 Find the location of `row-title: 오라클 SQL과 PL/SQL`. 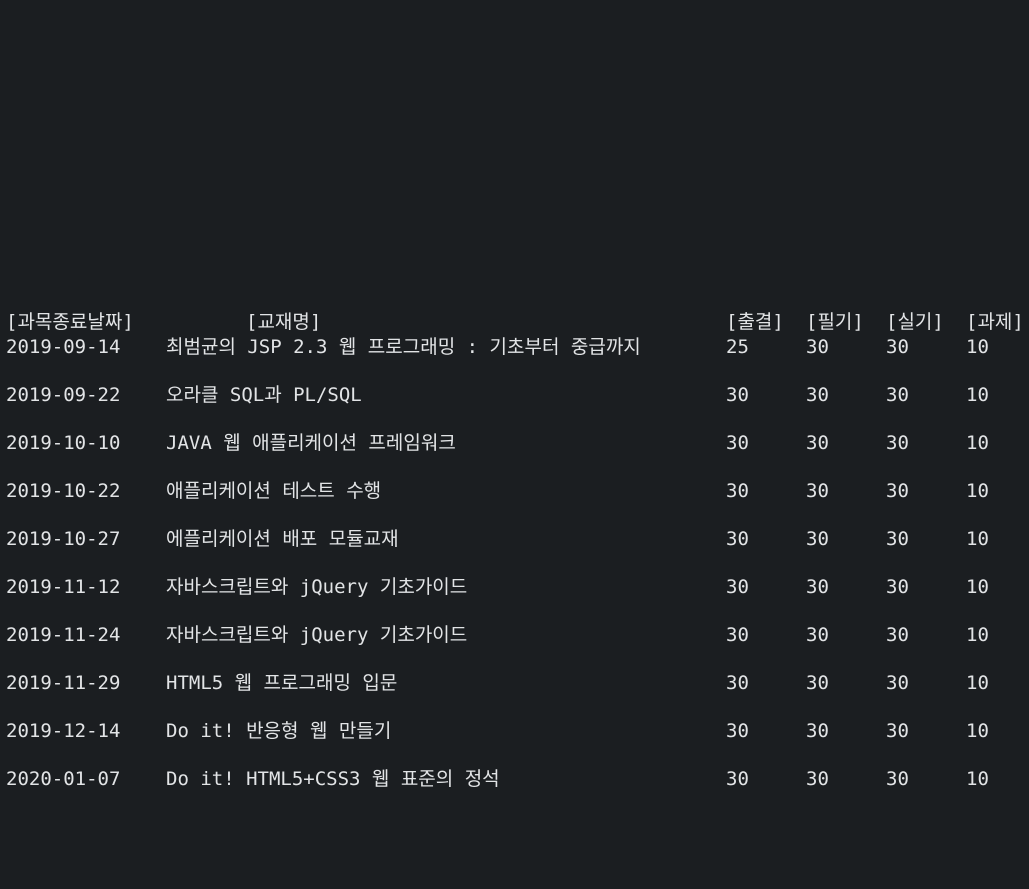

row-title: 오라클 SQL과 PL/SQL is located at coordinates (264, 395).